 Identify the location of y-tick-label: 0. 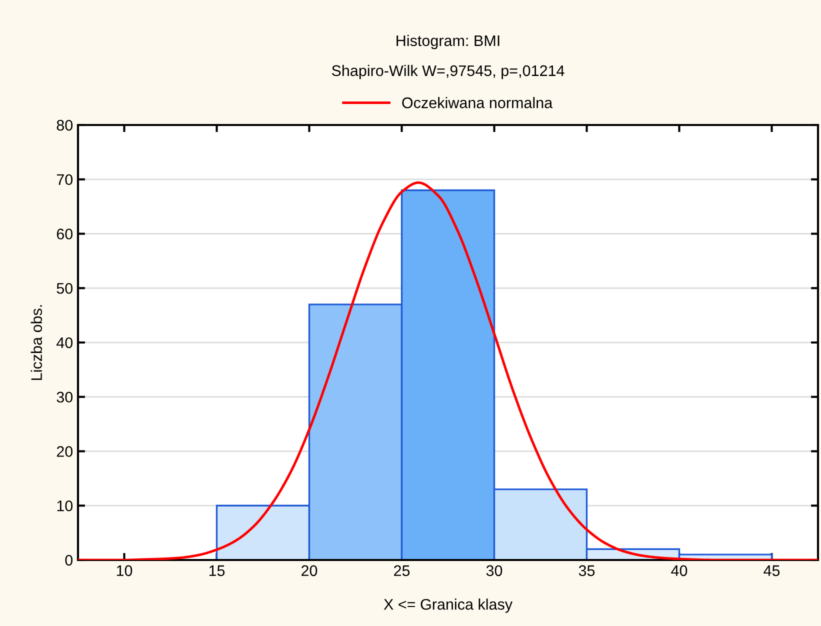
(69, 560).